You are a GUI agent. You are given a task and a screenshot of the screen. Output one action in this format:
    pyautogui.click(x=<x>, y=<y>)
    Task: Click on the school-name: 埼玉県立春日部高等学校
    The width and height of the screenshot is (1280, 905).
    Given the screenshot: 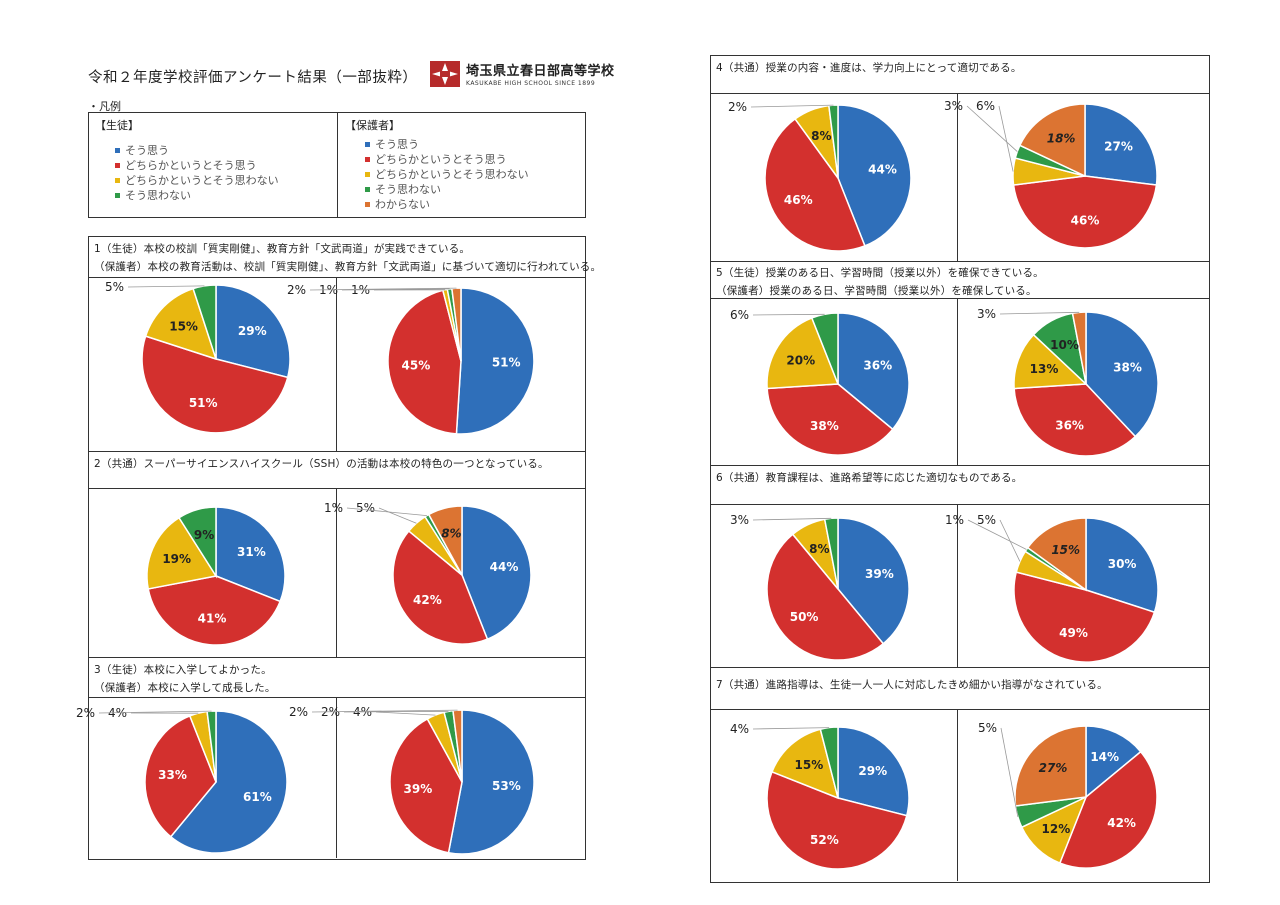 What is the action you would take?
    pyautogui.click(x=540, y=71)
    